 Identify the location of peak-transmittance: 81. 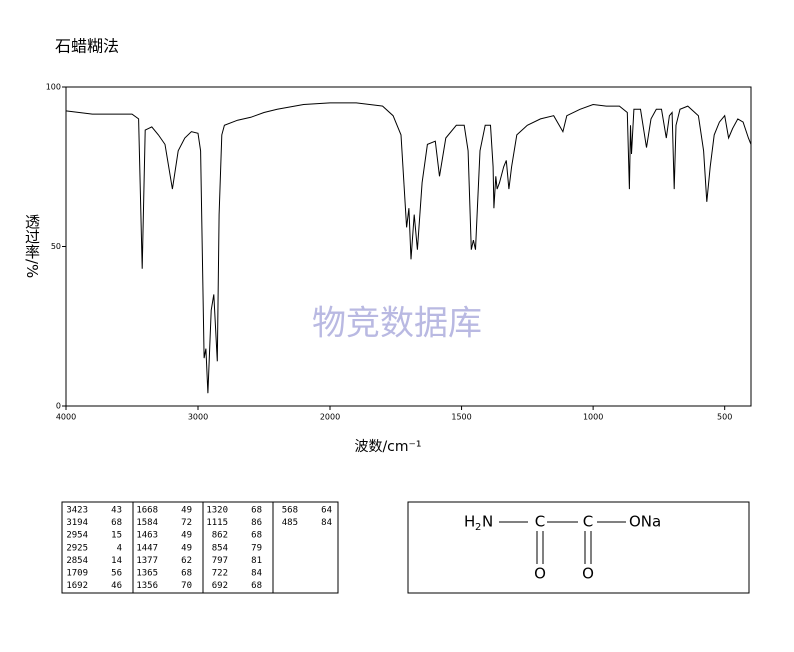
(256, 561).